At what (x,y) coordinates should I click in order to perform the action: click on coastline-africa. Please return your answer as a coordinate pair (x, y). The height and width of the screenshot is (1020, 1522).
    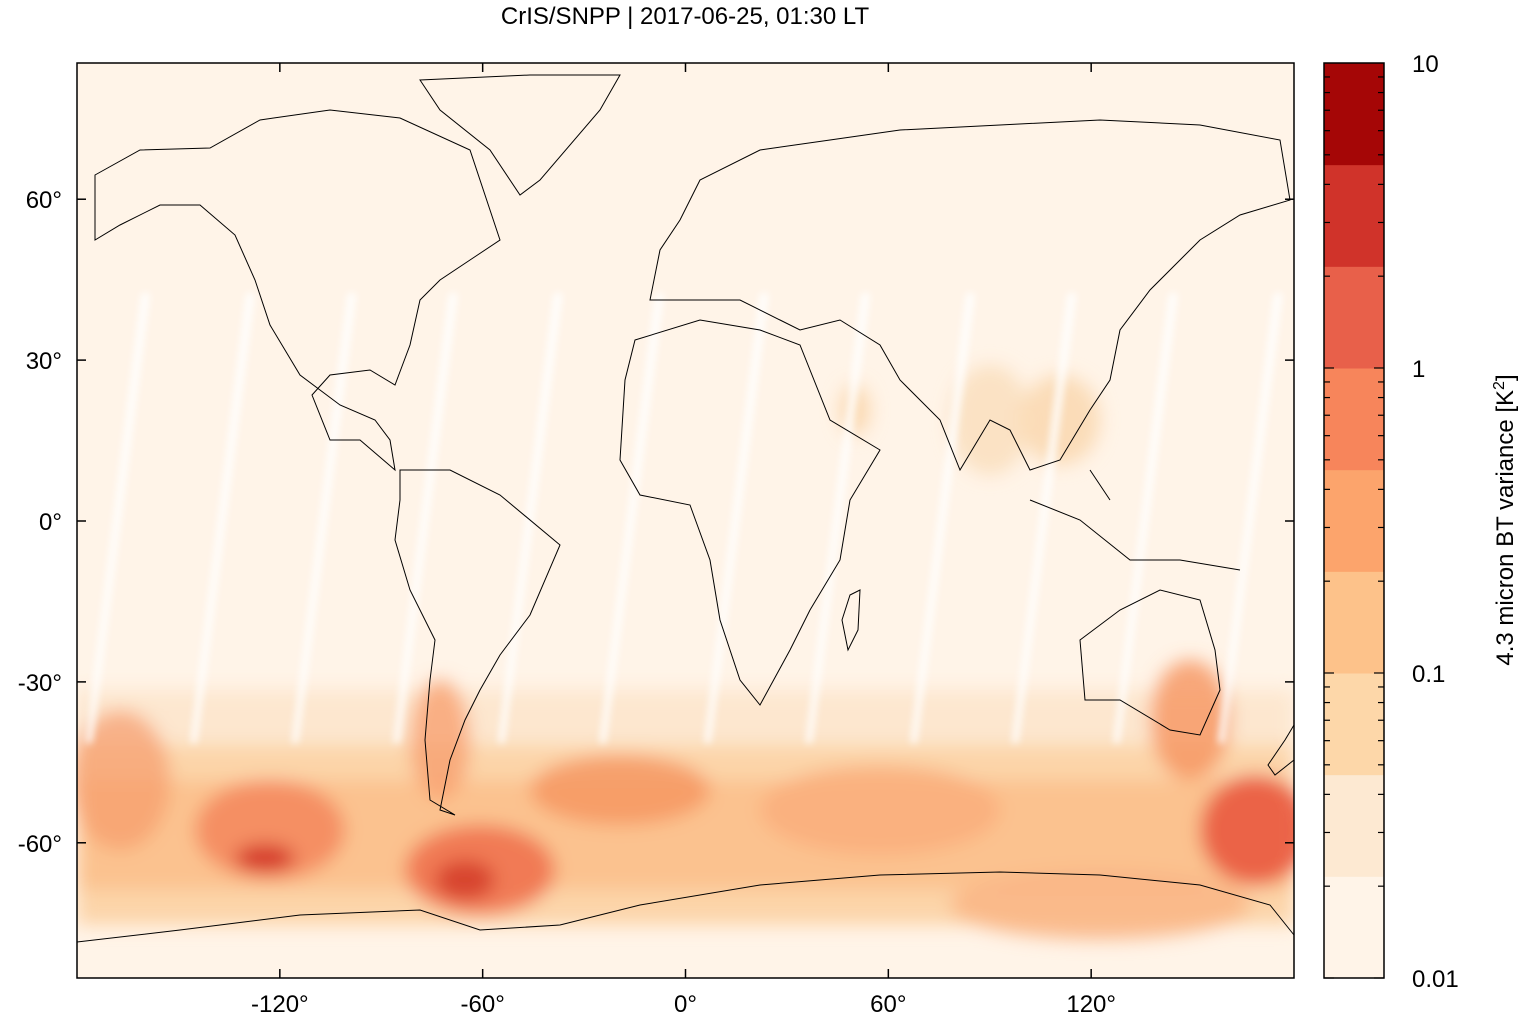
    Looking at the image, I should click on (750, 512).